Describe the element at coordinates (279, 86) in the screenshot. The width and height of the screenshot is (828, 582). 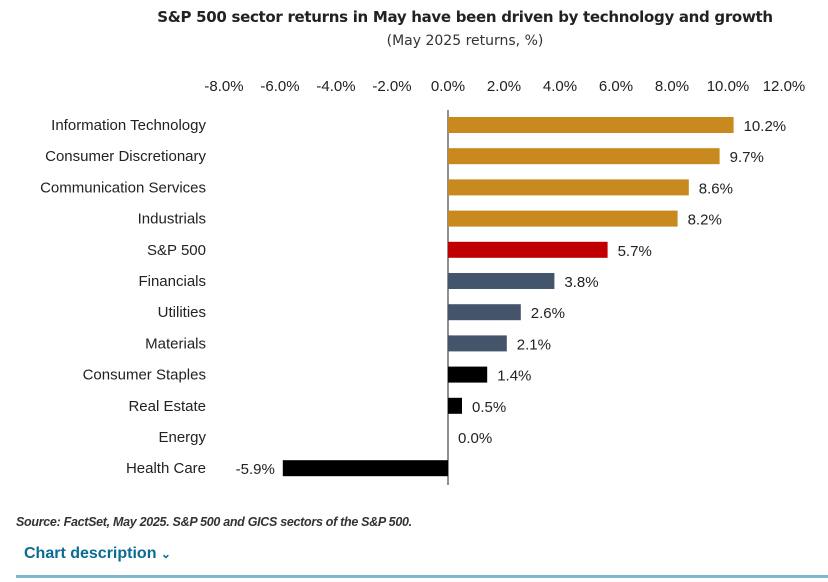
I see `x-tick-label: -6.0%` at that location.